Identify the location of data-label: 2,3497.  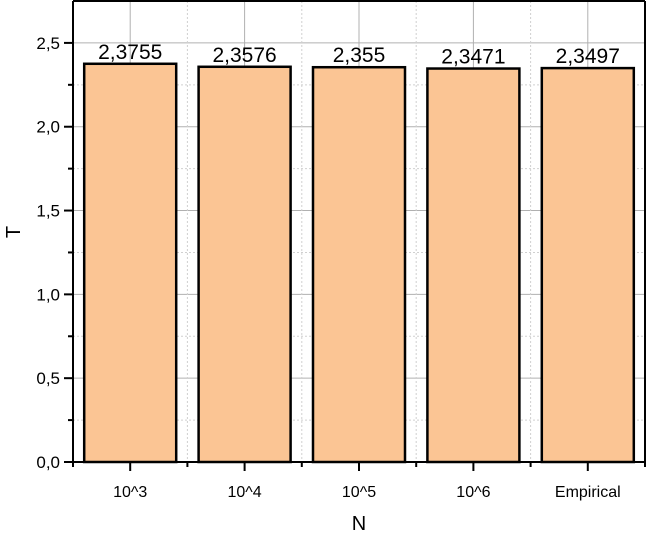
(588, 56).